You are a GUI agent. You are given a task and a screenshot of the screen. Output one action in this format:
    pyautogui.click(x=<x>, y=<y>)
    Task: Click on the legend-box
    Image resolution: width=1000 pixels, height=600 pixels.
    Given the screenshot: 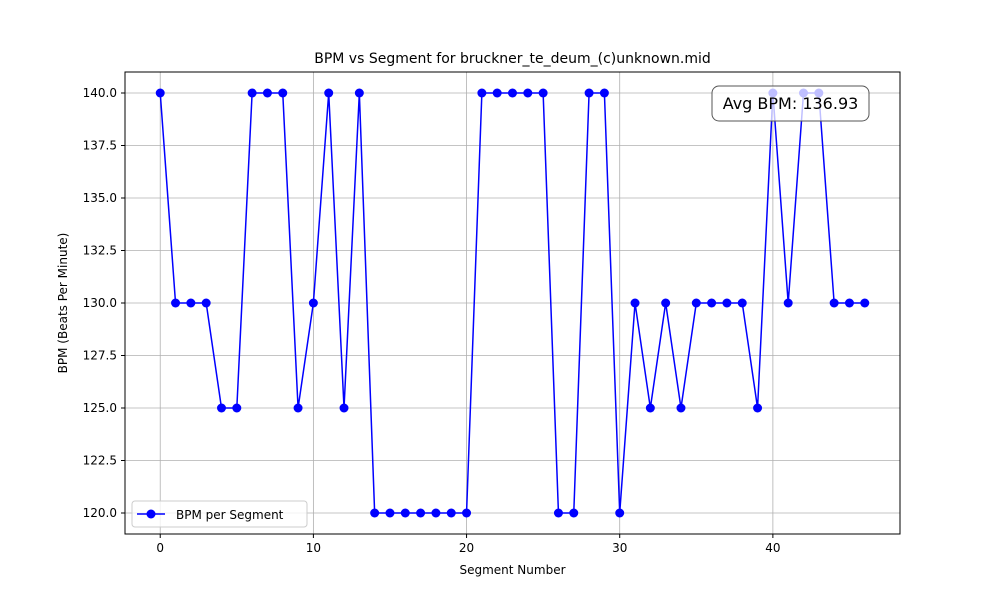 What is the action you would take?
    pyautogui.click(x=219, y=514)
    